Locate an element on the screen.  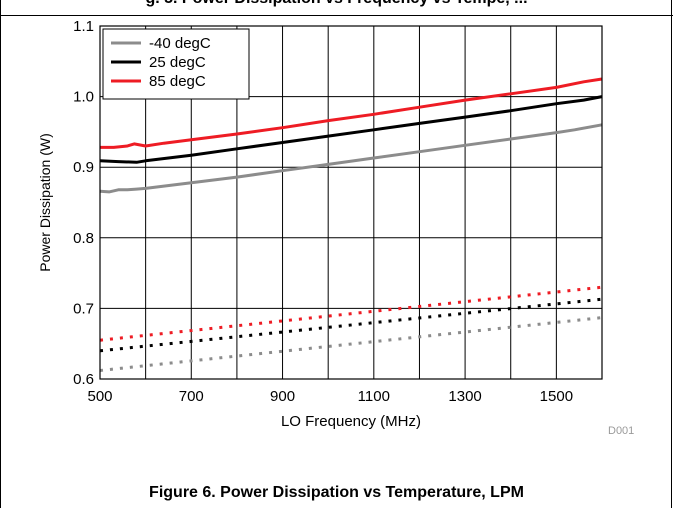
y-axis-label: Power Dissipation (W) is located at coordinates (45, 202).